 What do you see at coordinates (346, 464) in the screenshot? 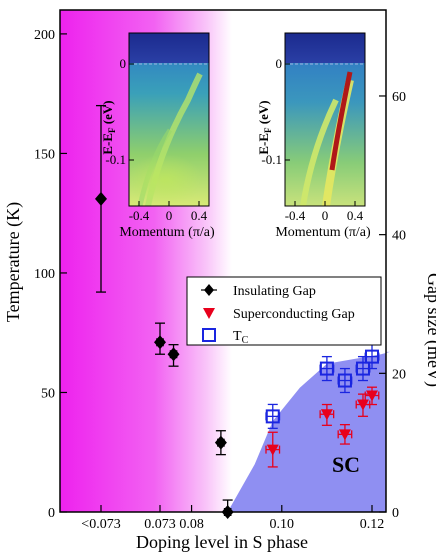
I see `region-label-sc: SC` at bounding box center [346, 464].